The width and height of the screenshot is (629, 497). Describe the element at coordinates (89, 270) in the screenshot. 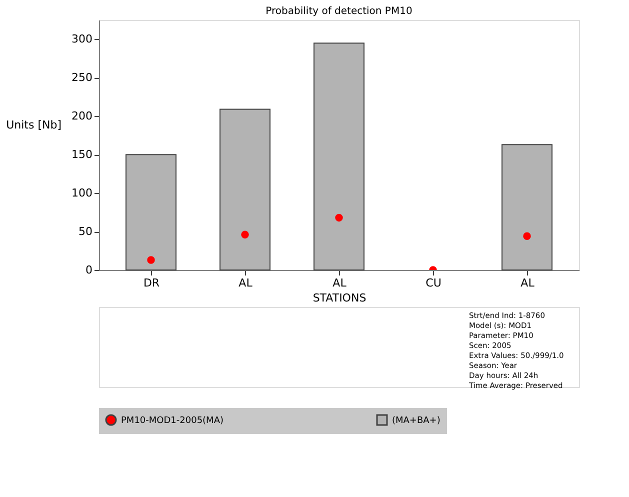

I see `y-tick-label: 0` at that location.